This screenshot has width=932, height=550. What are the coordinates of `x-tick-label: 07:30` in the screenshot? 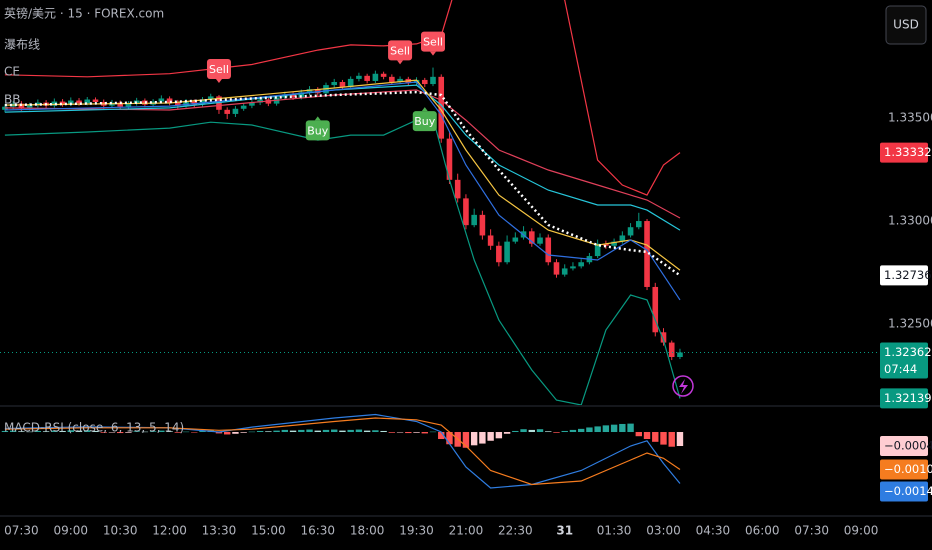 It's located at (21, 531).